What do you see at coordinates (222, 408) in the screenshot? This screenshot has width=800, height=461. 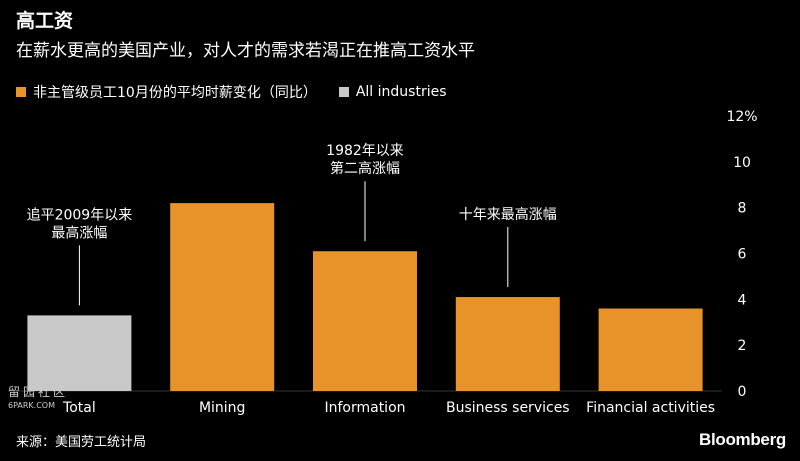 I see `x-tick-label: Mining` at bounding box center [222, 408].